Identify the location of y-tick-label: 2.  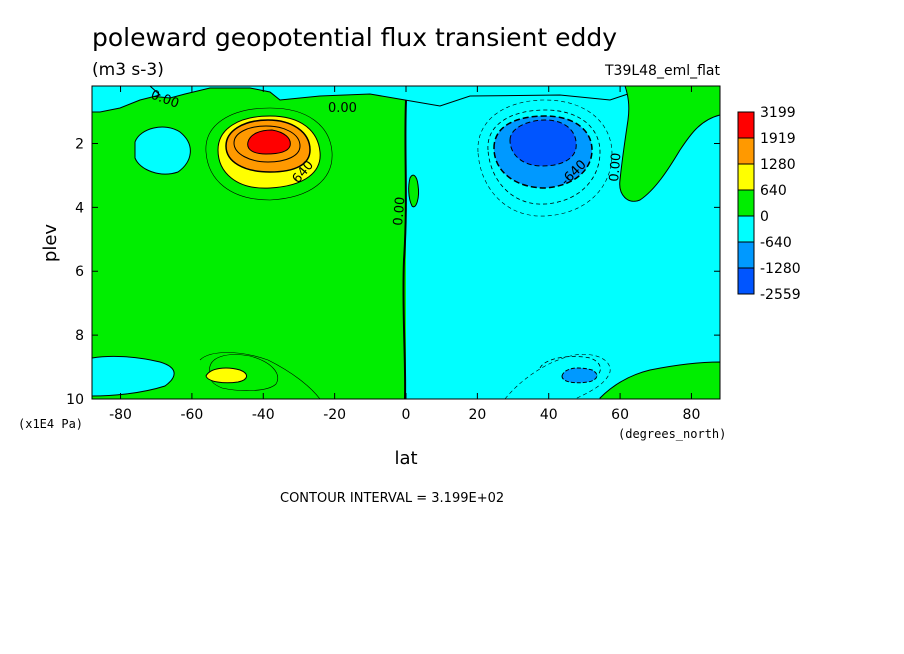
(79, 144).